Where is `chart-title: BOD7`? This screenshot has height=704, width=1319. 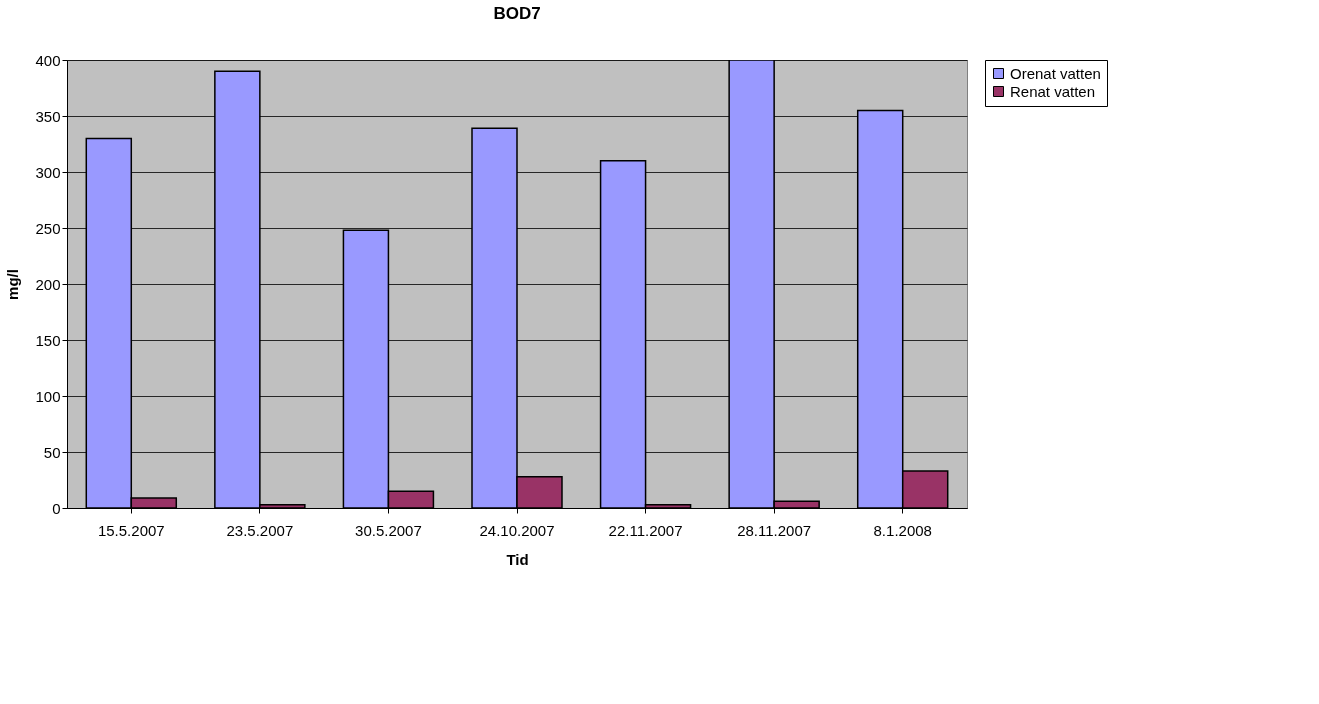
chart-title: BOD7 is located at coordinates (517, 13).